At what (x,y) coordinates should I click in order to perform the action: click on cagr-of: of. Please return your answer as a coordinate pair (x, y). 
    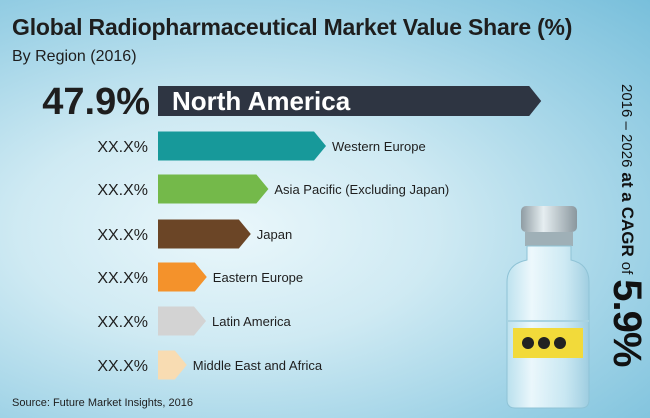
    Looking at the image, I should click on (627, 268).